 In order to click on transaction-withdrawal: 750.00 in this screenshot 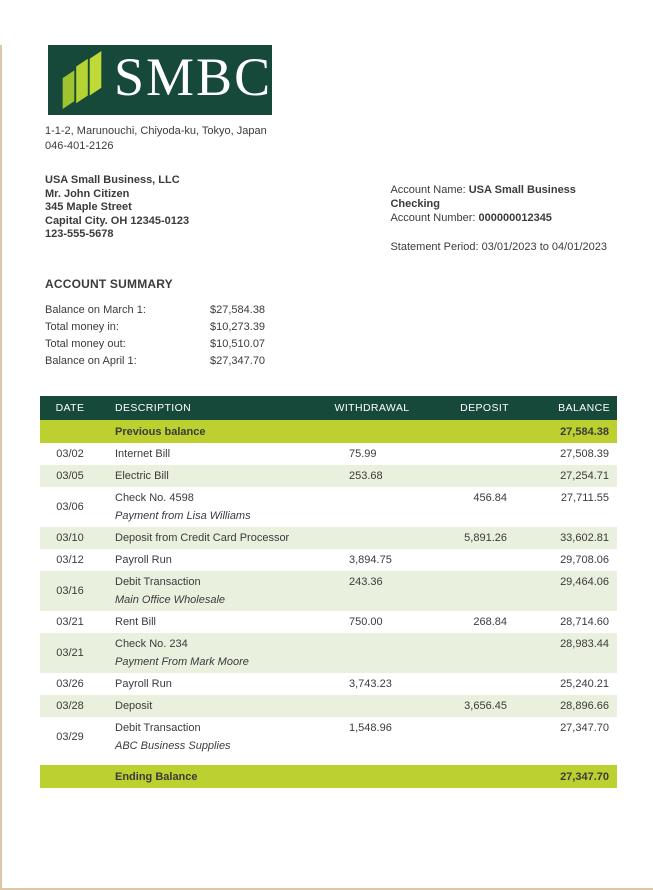, I will do `click(366, 622)`.